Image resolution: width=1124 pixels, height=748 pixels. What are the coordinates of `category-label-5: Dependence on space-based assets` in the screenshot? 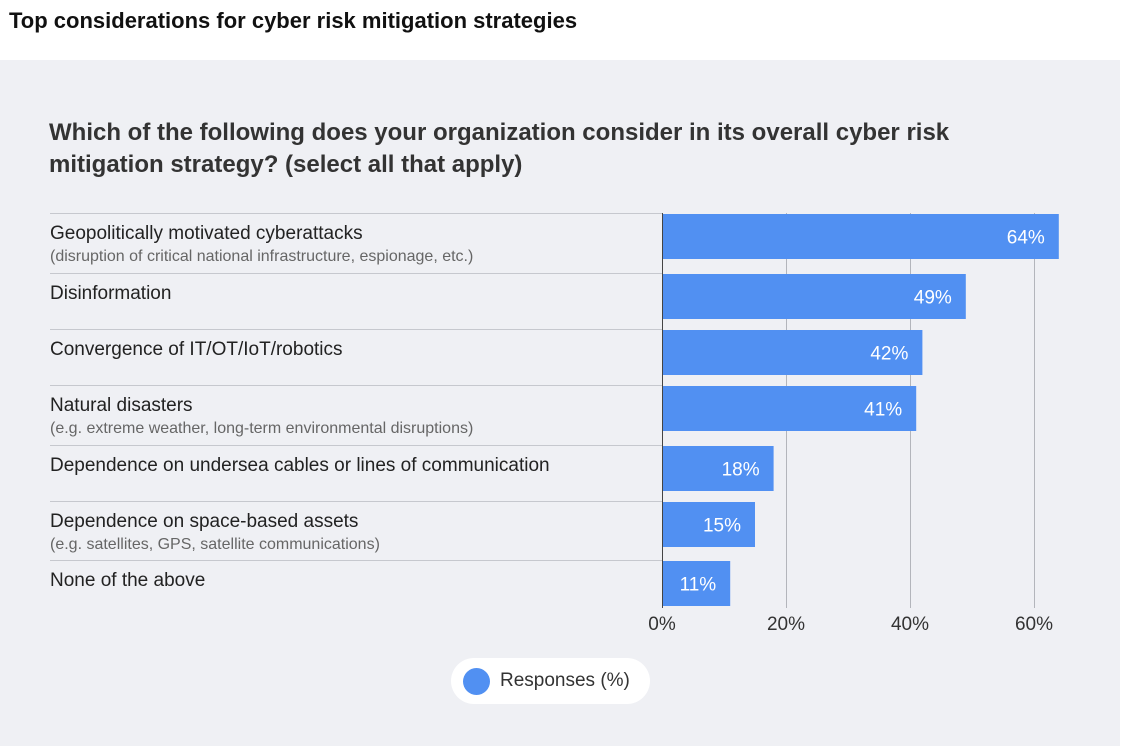 It's located at (204, 521).